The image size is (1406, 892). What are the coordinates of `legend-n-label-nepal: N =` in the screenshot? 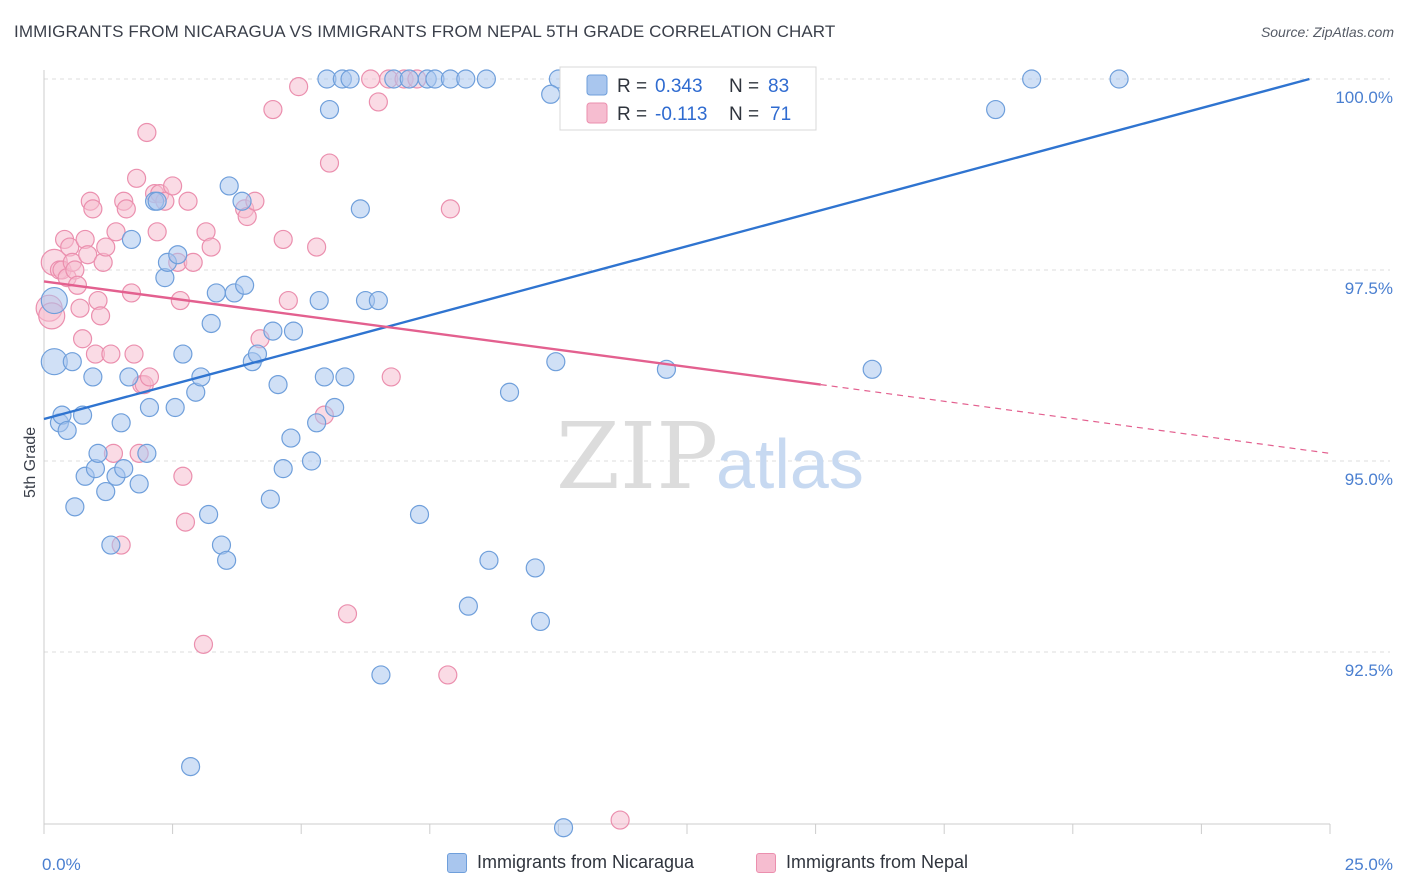 It's located at (744, 114).